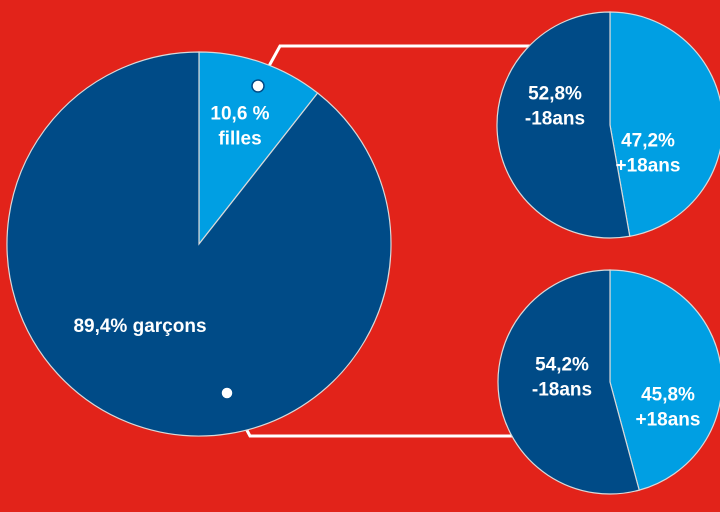 This screenshot has height=512, width=720. I want to click on pie3-slice-2-label-line: 54,2%, so click(562, 365).